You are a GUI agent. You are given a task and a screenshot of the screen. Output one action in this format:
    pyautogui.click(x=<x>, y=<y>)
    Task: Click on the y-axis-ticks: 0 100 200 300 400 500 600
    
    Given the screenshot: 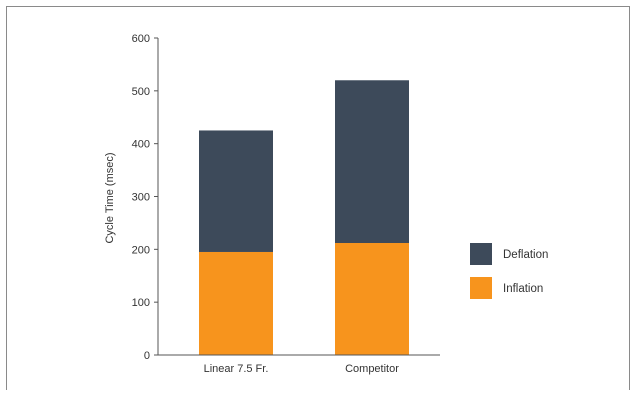 What is the action you would take?
    pyautogui.click(x=145, y=197)
    